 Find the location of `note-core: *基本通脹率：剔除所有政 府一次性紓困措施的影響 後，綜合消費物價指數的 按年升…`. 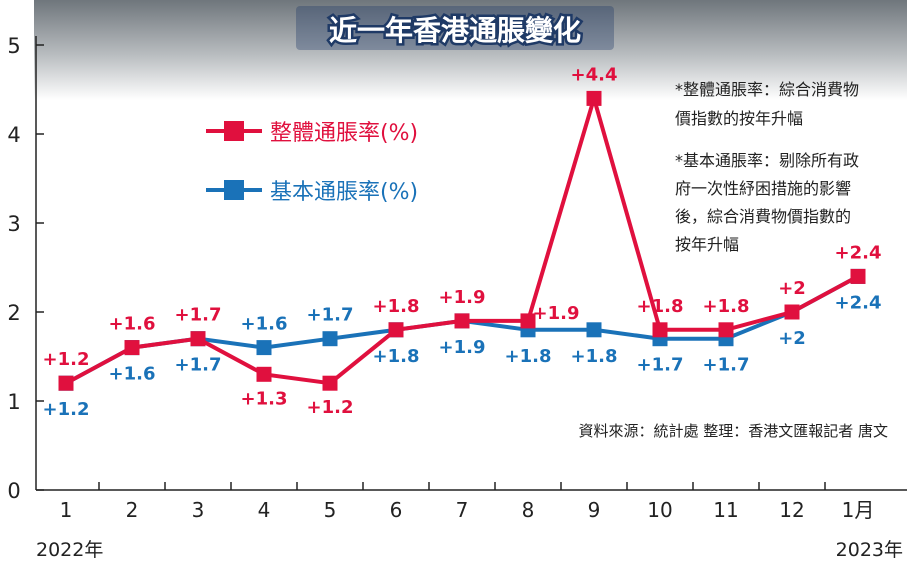

note-core: *基本通脹率：剔除所有政 府一次性紓困措施的影響 後，綜合消費物價指數的 按年升… is located at coordinates (767, 202).